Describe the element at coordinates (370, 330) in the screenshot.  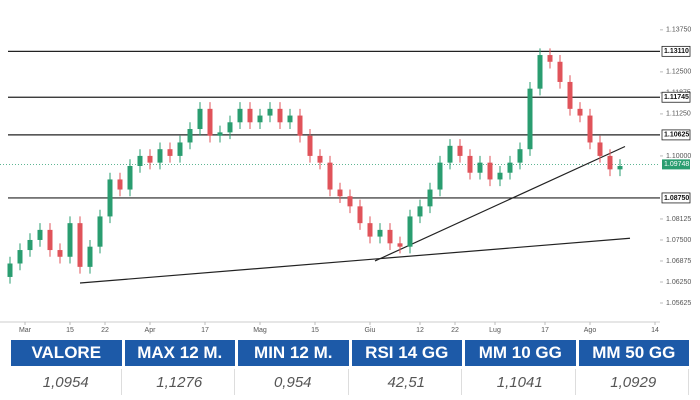
I see `x-tick-label: Giu` at that location.